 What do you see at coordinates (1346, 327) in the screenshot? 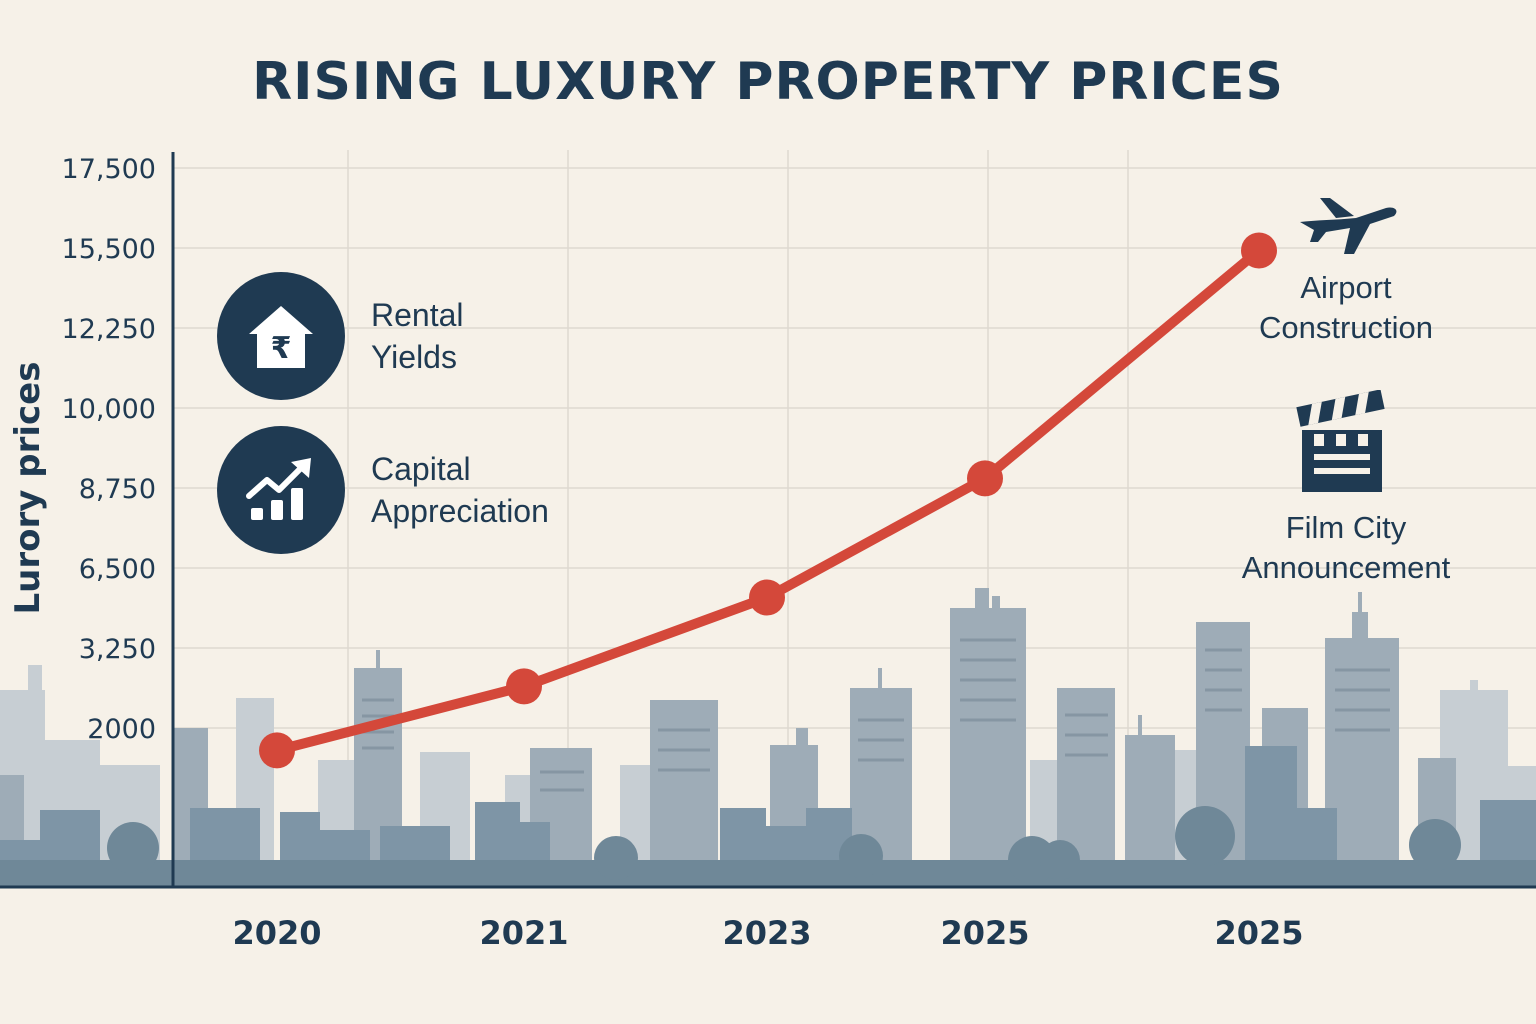
I see `annotation-line2: Construction` at bounding box center [1346, 327].